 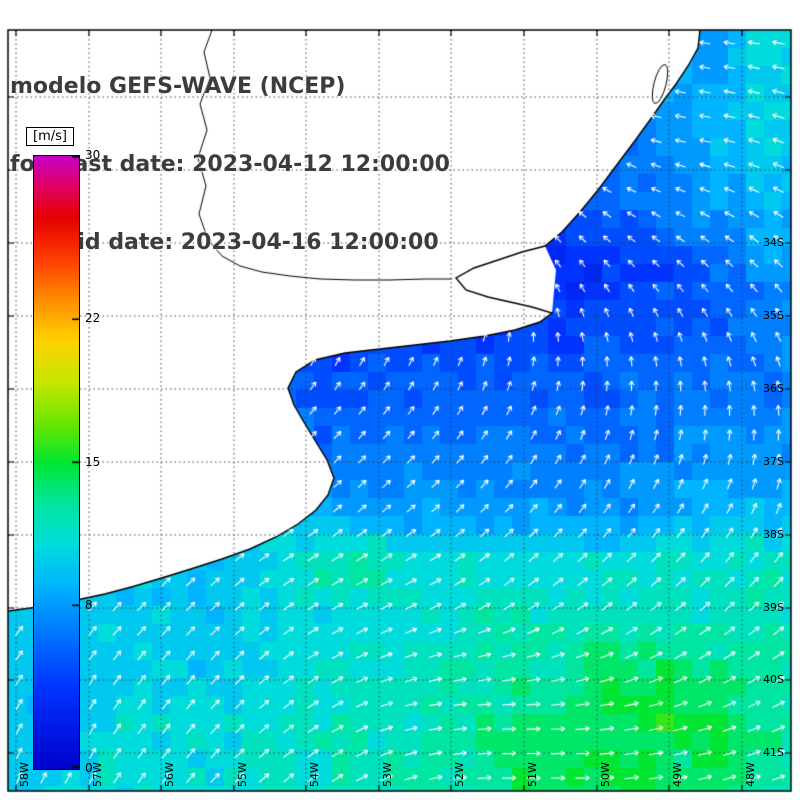 I want to click on longitude-tick-label: 54W, so click(x=314, y=774).